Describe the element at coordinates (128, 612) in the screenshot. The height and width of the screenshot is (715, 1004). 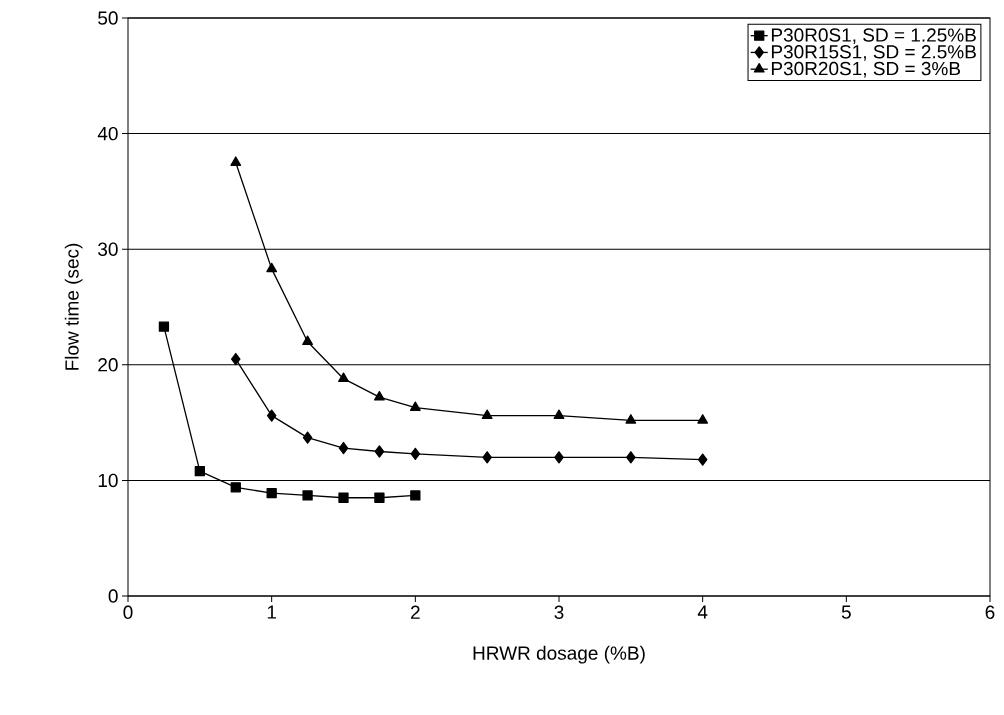
I see `x-tick-label: 0` at that location.